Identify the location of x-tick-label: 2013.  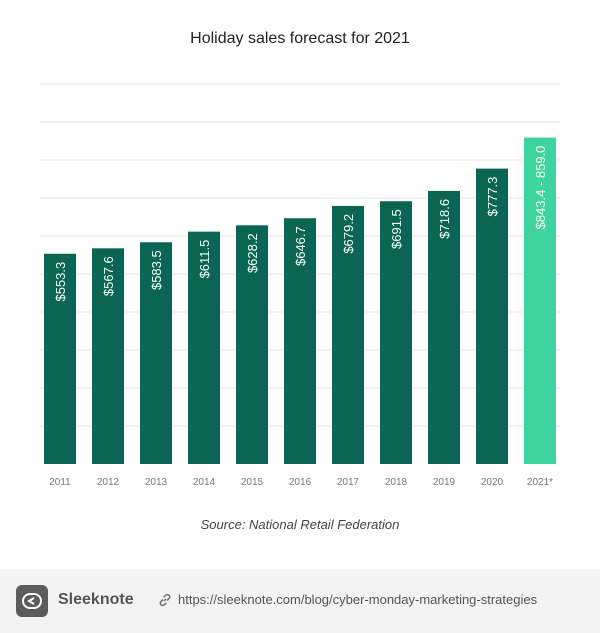
(156, 482).